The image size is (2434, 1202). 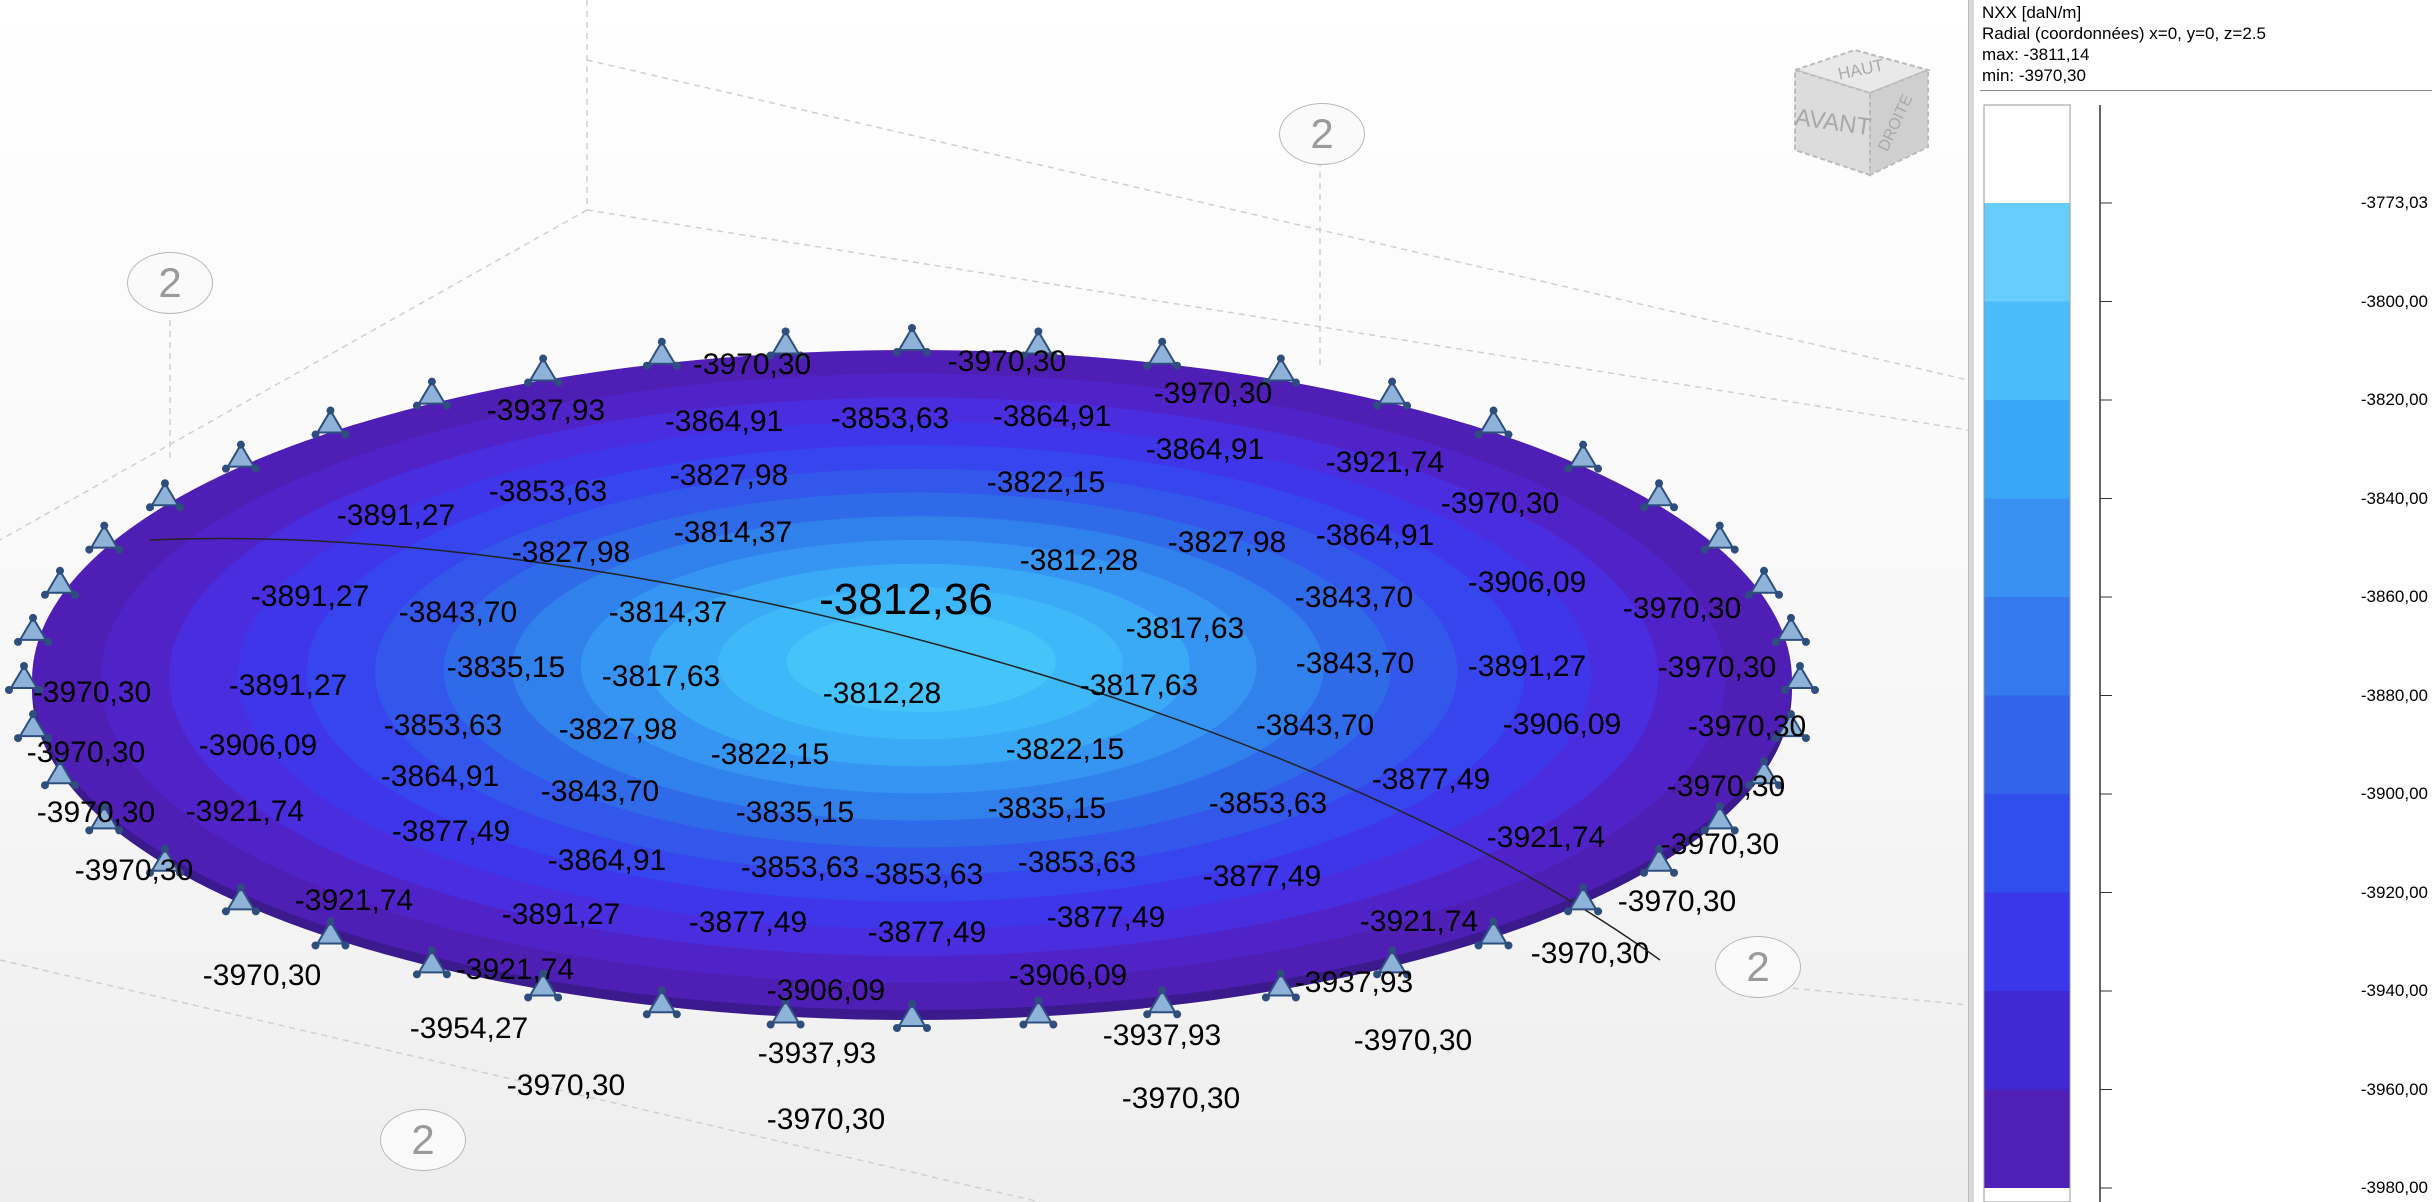 What do you see at coordinates (2394, 596) in the screenshot?
I see `scale-tick-label: -3860,00` at bounding box center [2394, 596].